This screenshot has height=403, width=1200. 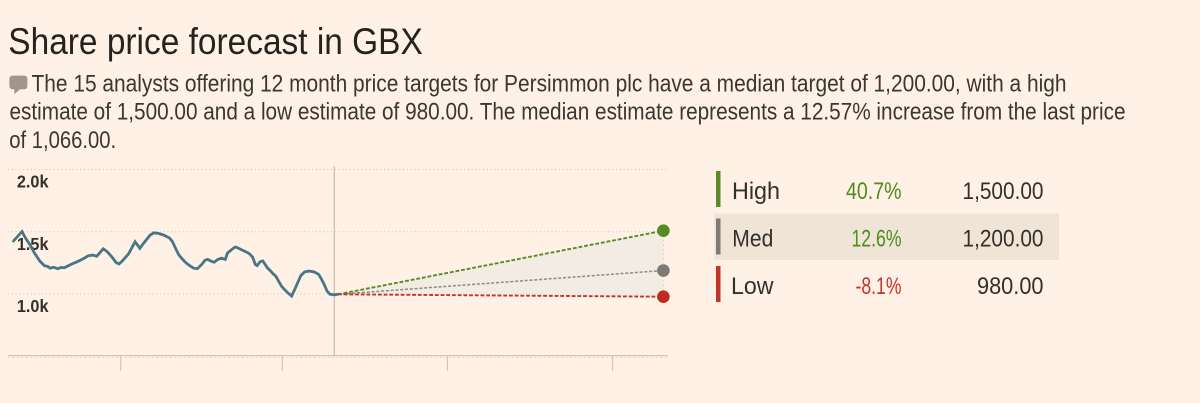 What do you see at coordinates (33, 306) in the screenshot?
I see `svg-text: 1.0k` at bounding box center [33, 306].